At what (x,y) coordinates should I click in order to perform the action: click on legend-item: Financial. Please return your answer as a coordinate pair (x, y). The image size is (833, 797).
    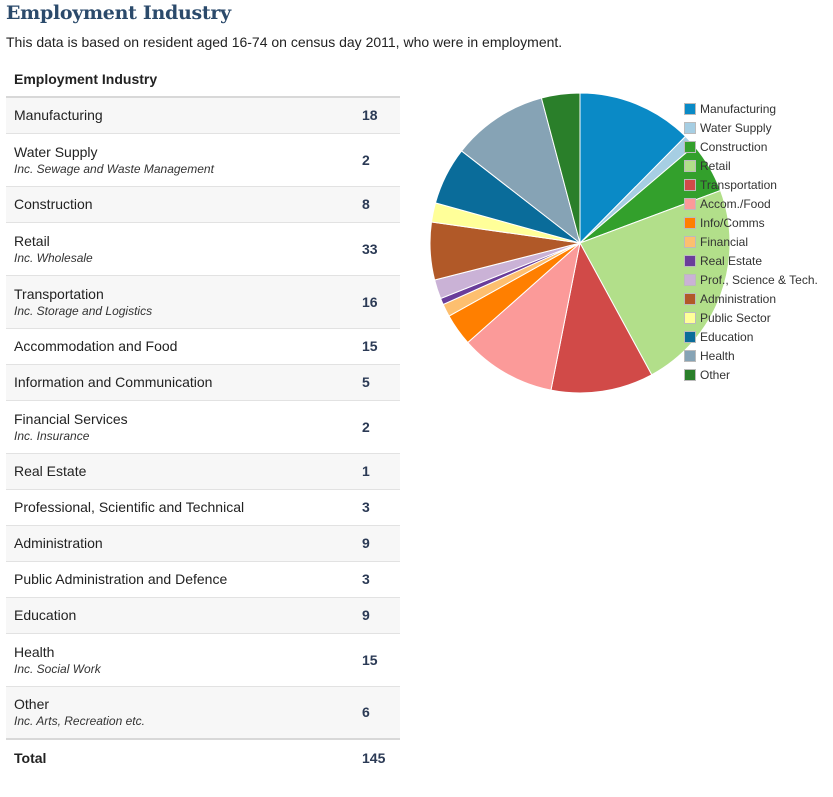
    Looking at the image, I should click on (751, 241).